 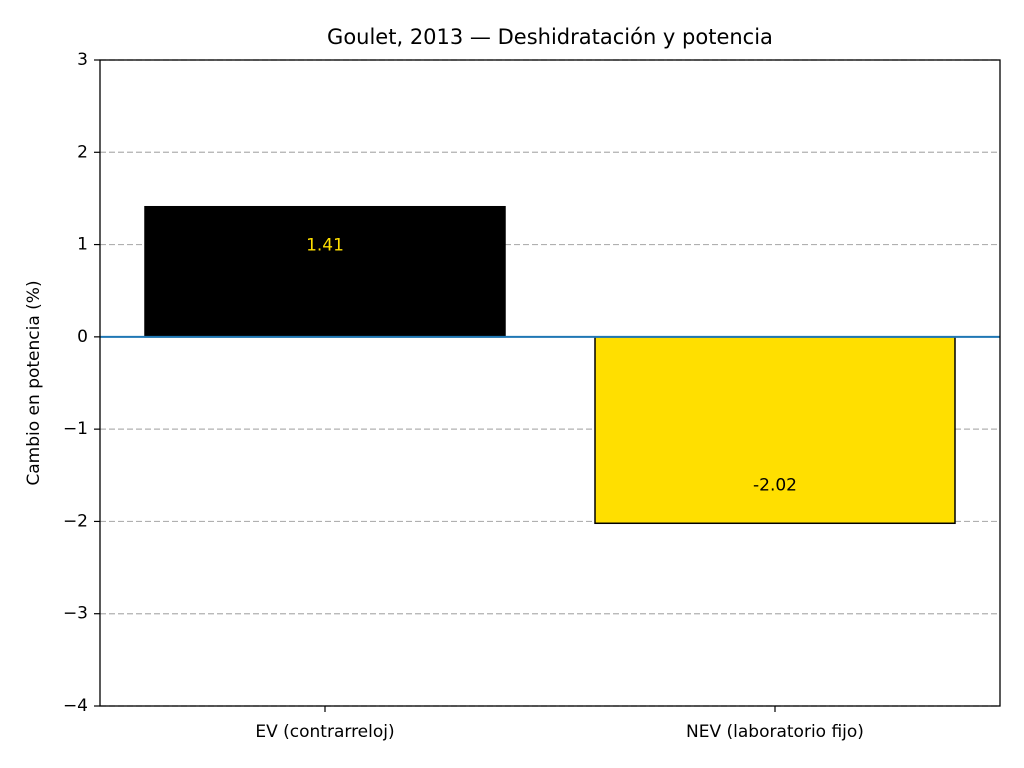 What do you see at coordinates (82, 152) in the screenshot?
I see `y-tick-label: 2` at bounding box center [82, 152].